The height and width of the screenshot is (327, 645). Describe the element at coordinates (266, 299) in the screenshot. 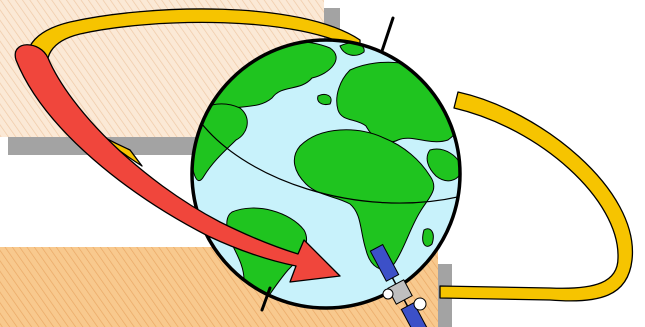

I see `earth-axis-south` at that location.